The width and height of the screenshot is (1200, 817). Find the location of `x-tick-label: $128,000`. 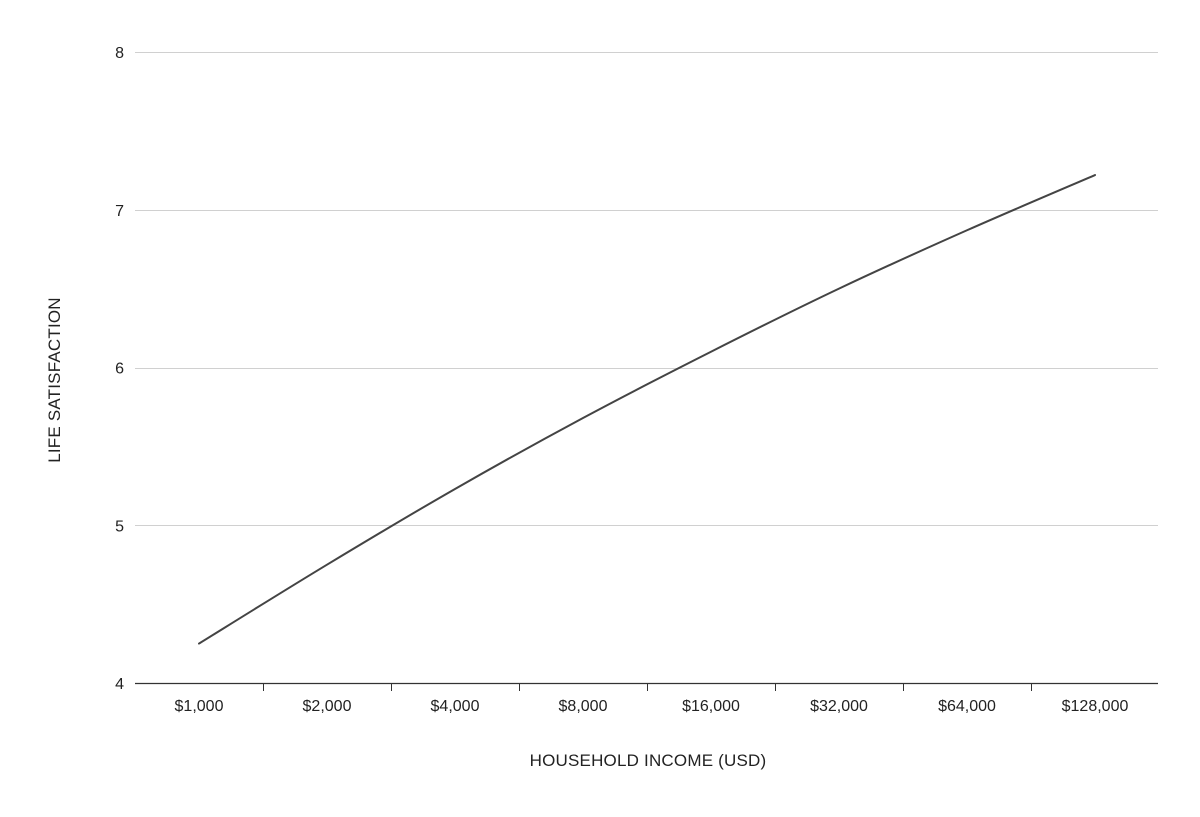

x-tick-label: $128,000 is located at coordinates (1095, 706).